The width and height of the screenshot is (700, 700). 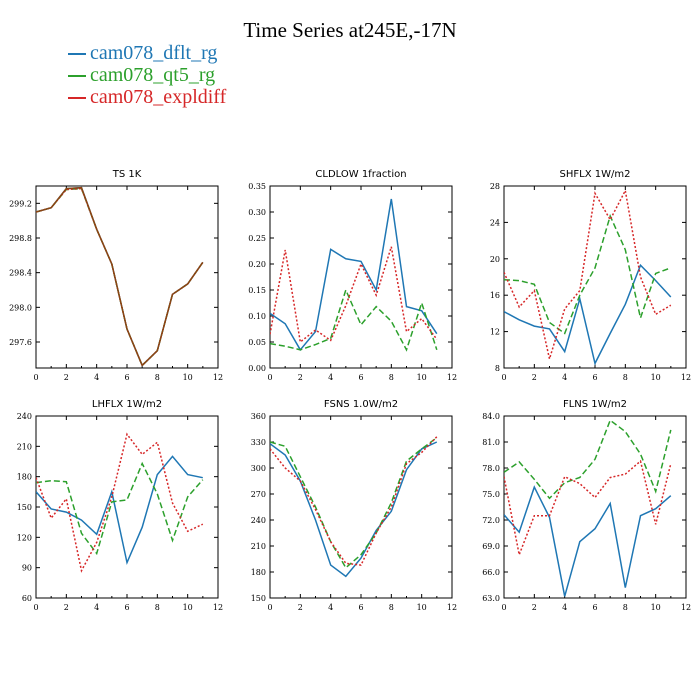 I want to click on y-tick-label: 330, so click(x=258, y=442).